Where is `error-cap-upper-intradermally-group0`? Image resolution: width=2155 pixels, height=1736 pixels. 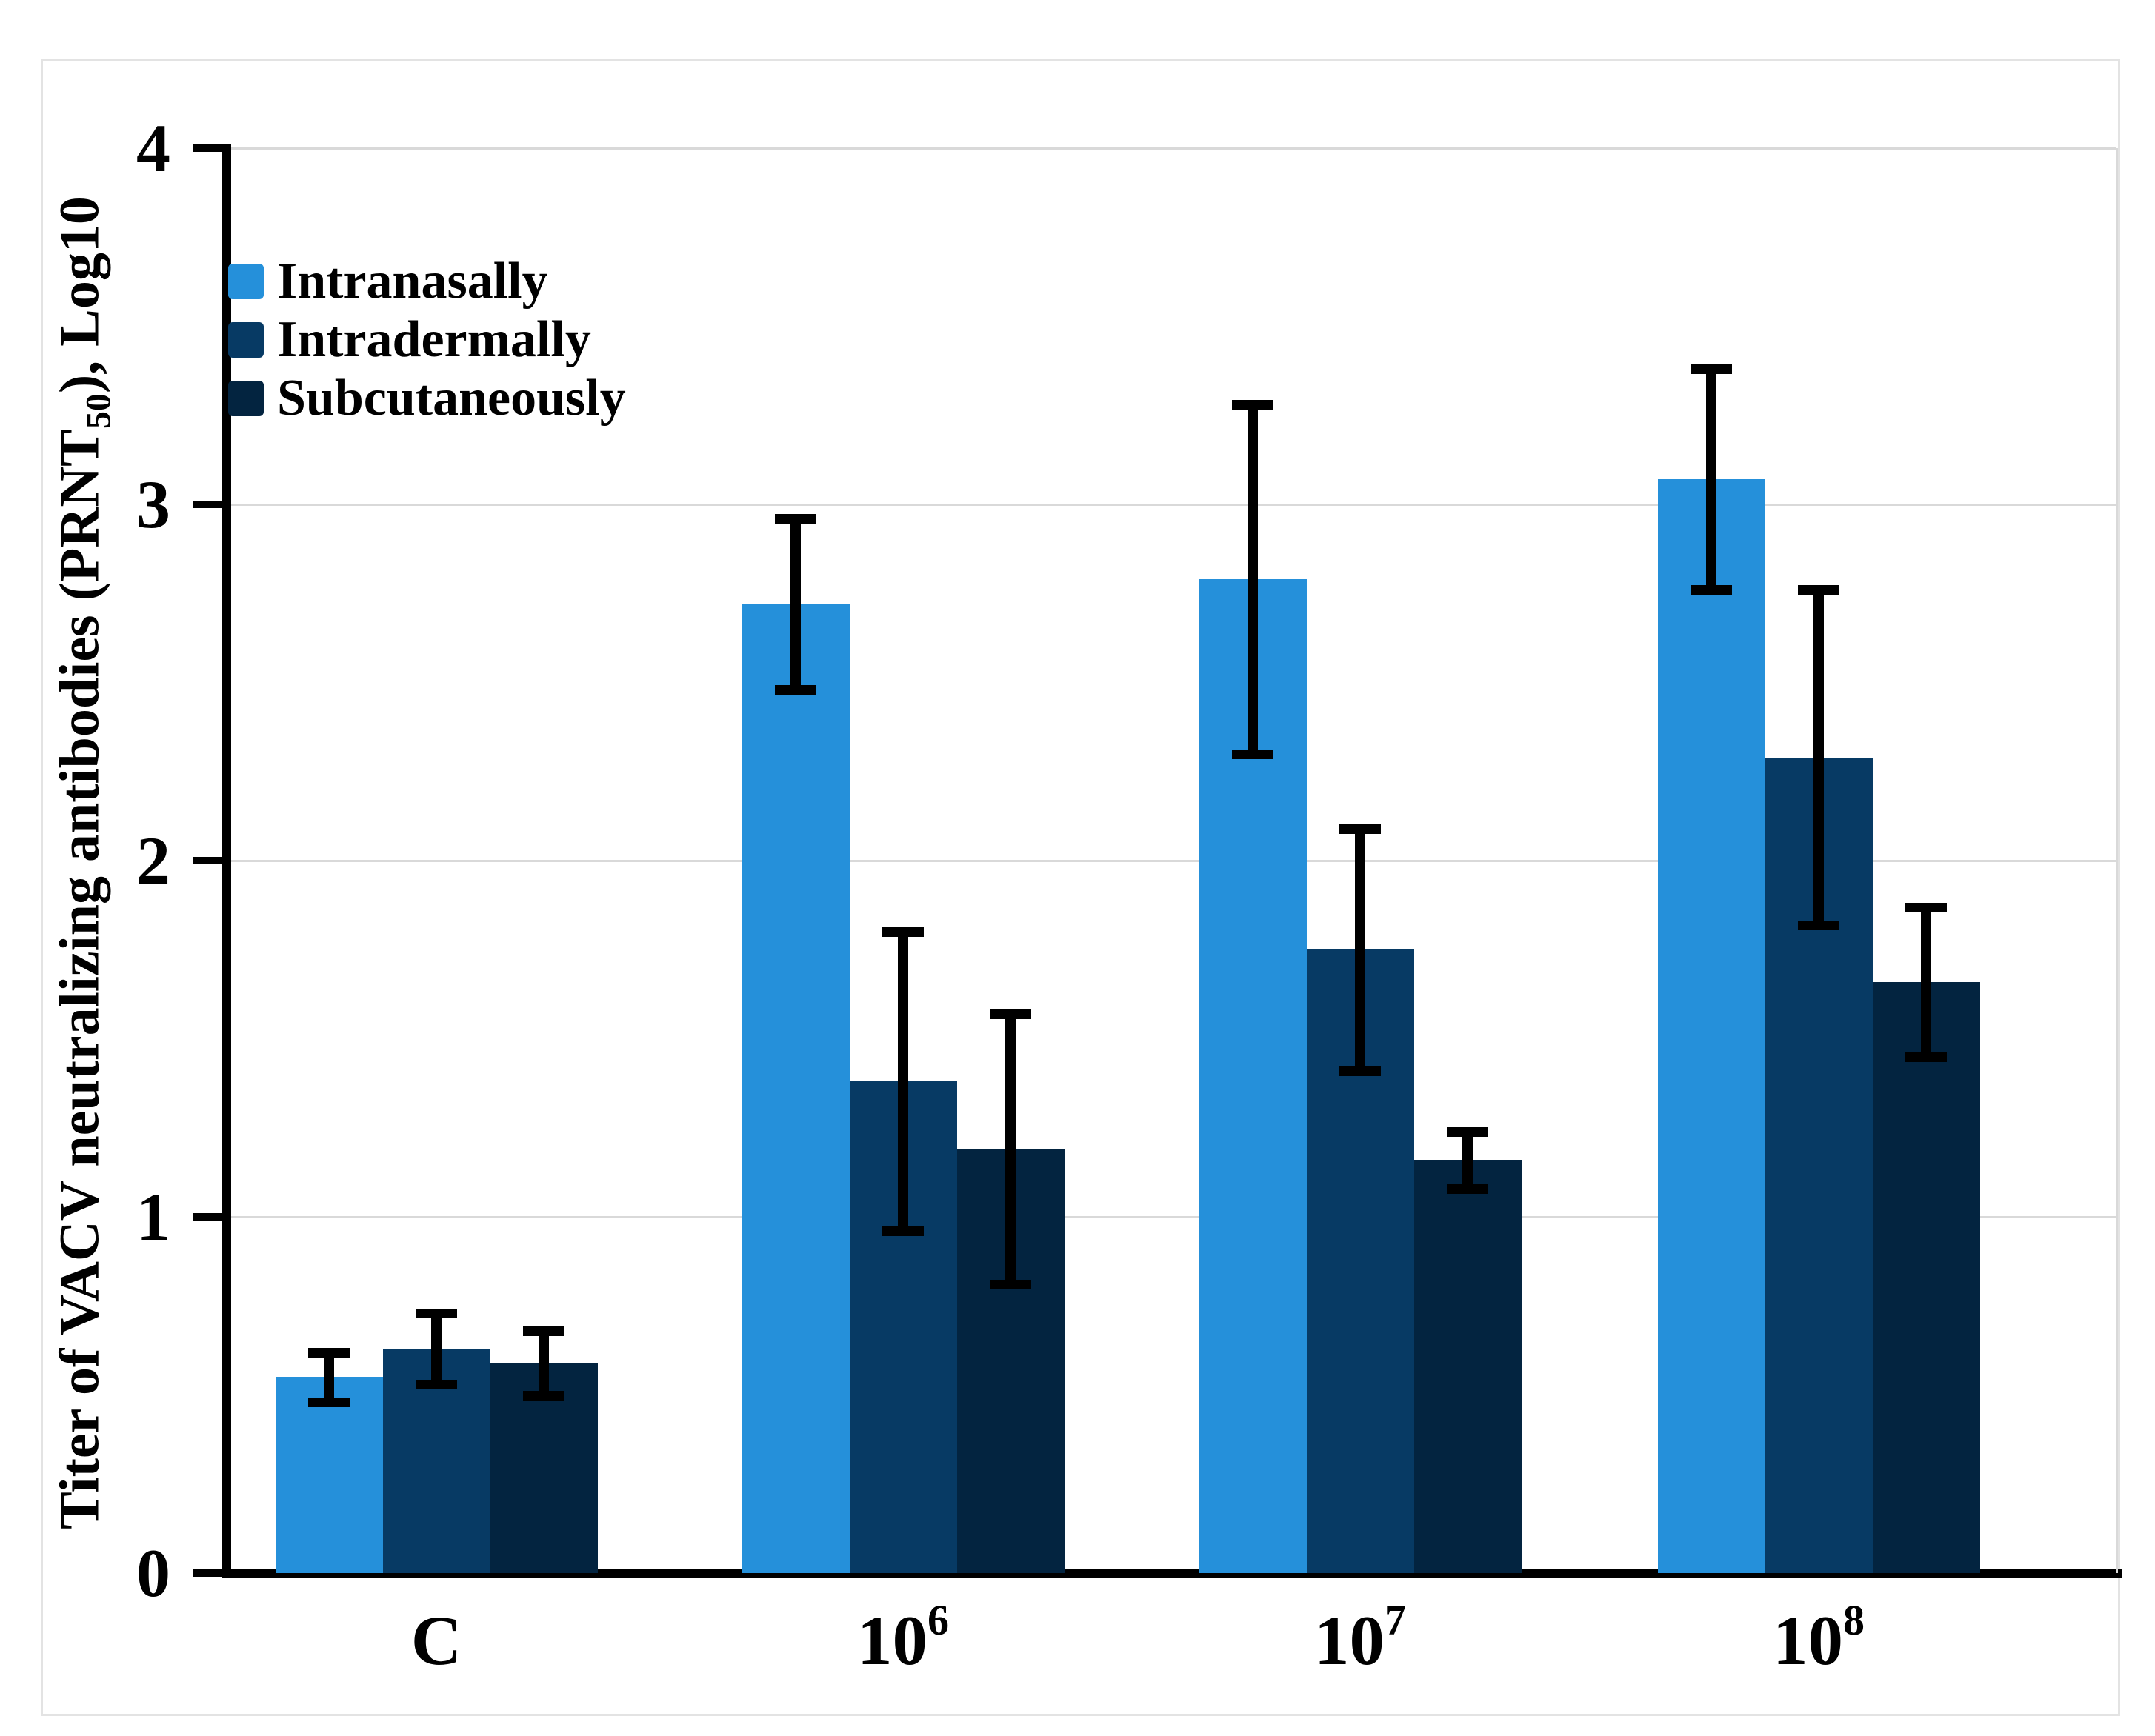 error-cap-upper-intradermally-group0 is located at coordinates (436, 1313).